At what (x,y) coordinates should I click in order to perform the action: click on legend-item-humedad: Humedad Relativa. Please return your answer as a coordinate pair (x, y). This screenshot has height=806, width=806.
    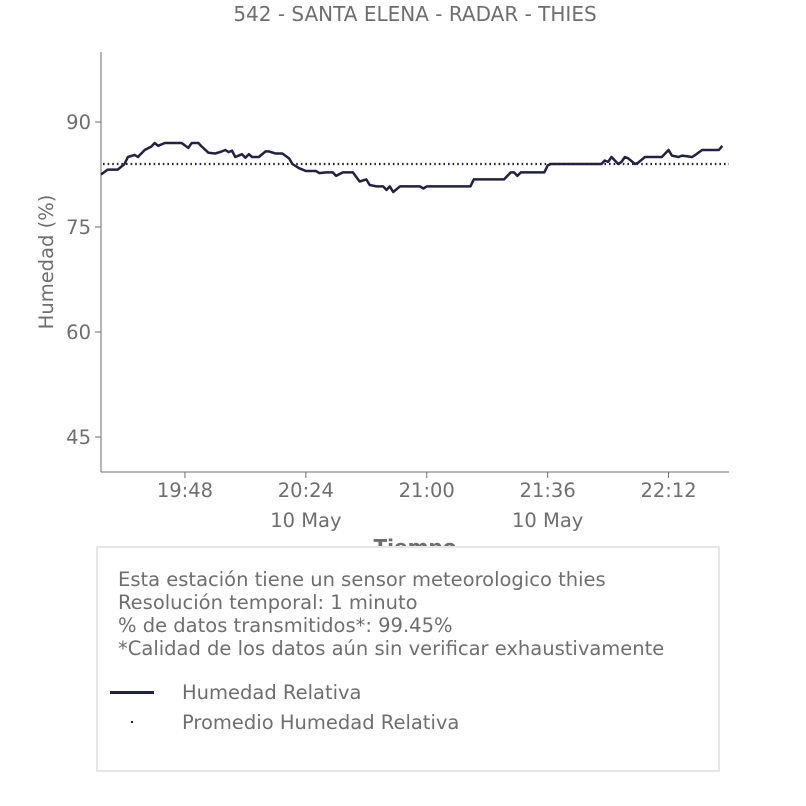
    Looking at the image, I should click on (236, 692).